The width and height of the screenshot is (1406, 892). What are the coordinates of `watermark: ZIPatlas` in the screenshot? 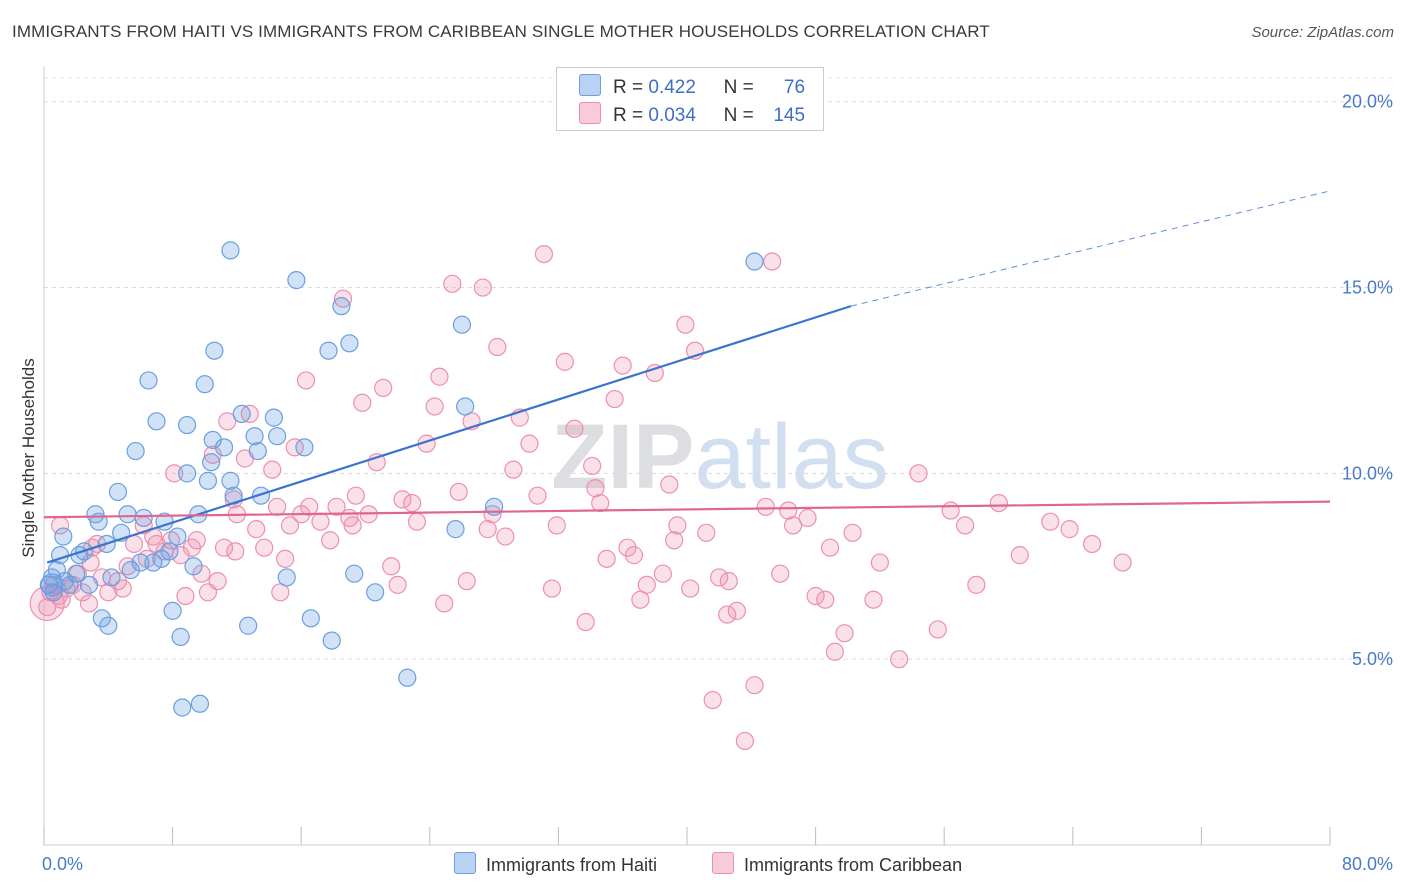 It's located at (719, 457).